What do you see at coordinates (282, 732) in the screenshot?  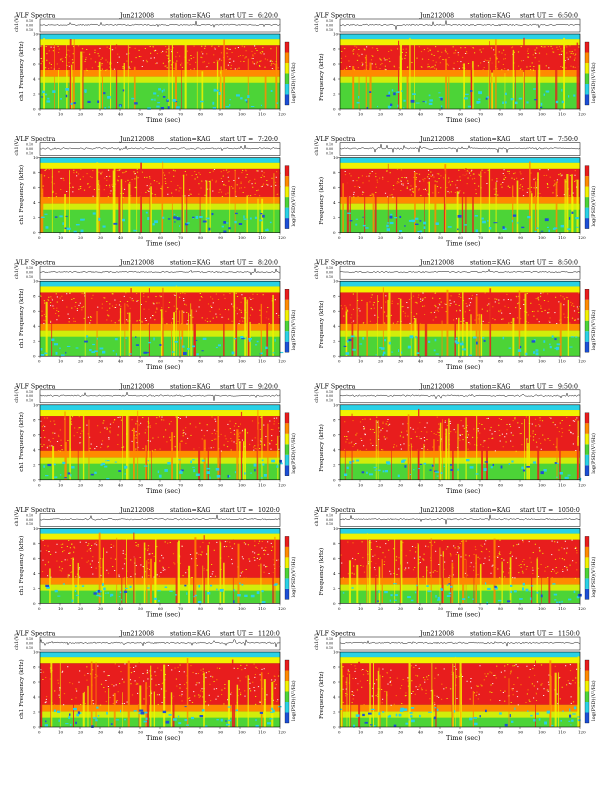 I see `time-tick-label: 120` at bounding box center [282, 732].